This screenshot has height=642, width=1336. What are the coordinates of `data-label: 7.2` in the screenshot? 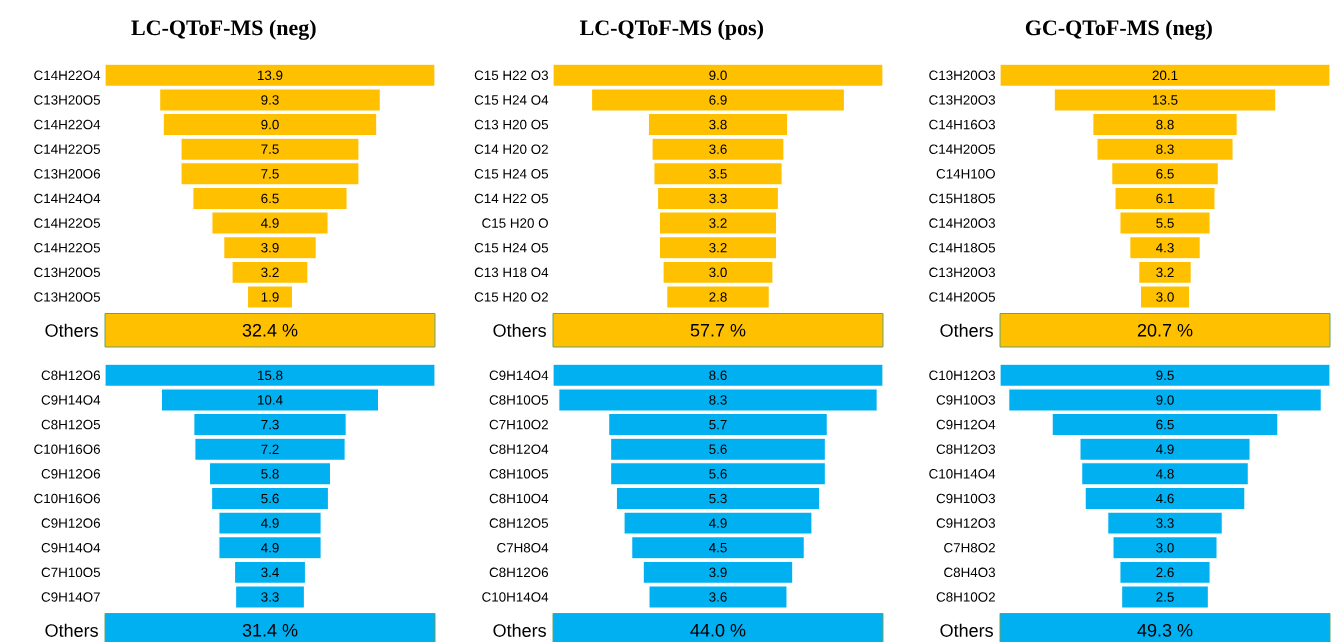 It's located at (270, 449).